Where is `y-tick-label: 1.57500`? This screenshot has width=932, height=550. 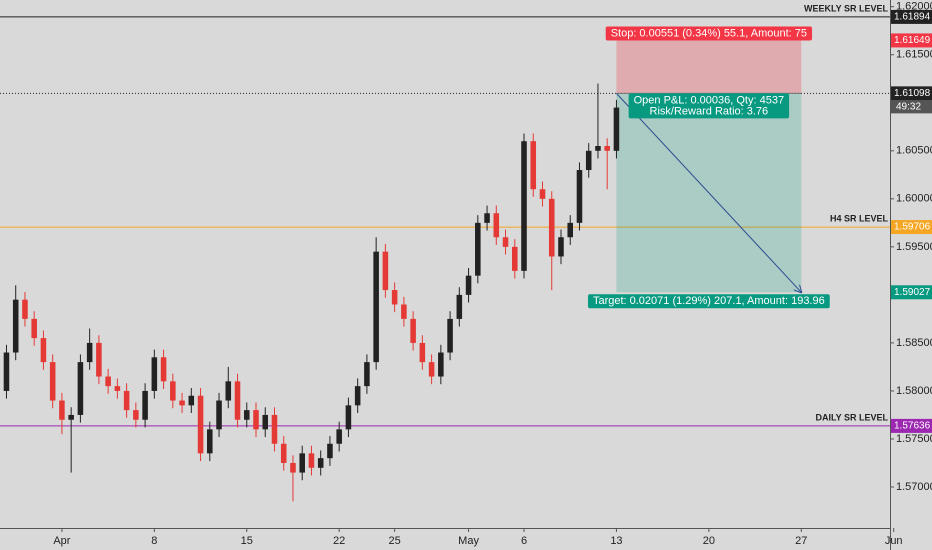 y-tick-label: 1.57500 is located at coordinates (914, 439).